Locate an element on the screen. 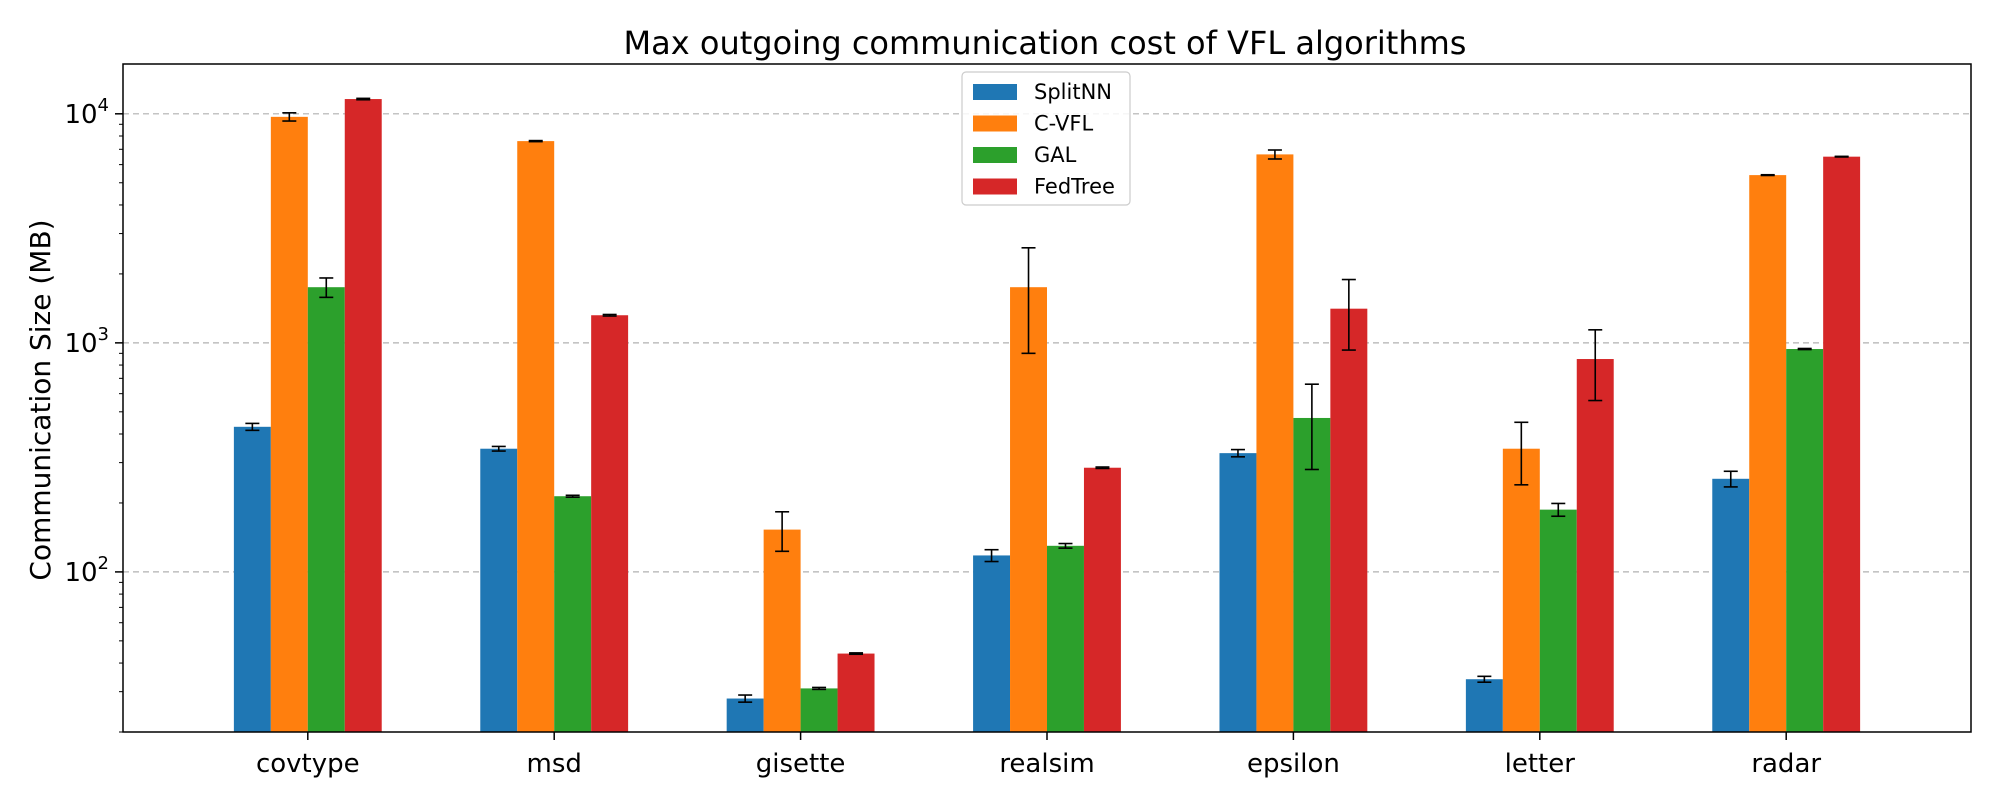 The width and height of the screenshot is (2000, 800). error-bar-epsilon-splitnn is located at coordinates (1237, 453).